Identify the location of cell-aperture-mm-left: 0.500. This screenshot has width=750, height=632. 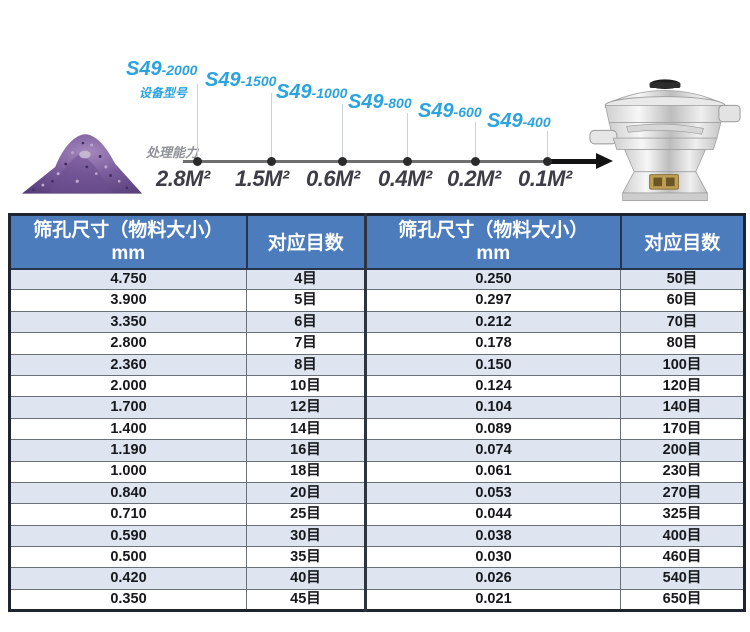
(128, 557).